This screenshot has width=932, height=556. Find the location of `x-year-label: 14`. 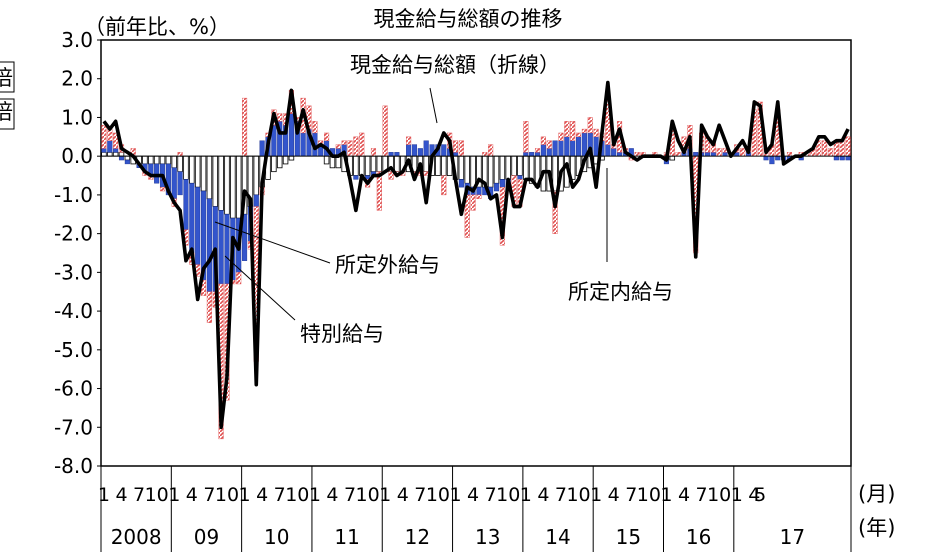

x-year-label: 14 is located at coordinates (557, 537).